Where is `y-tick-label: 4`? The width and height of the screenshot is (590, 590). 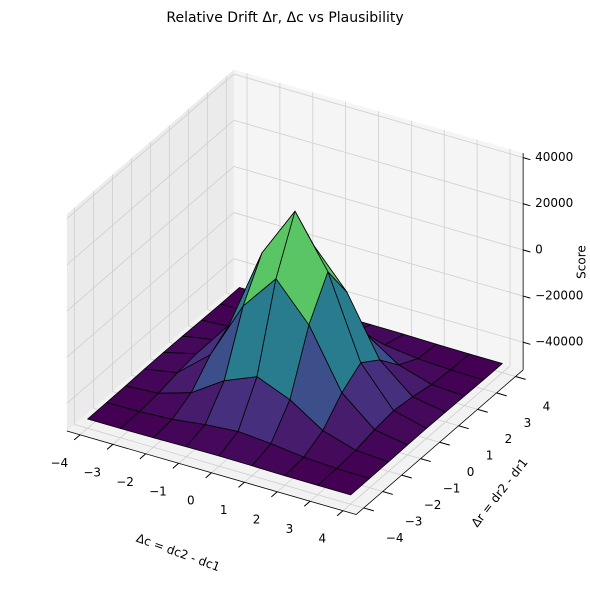
y-tick-label: 4 is located at coordinates (547, 406).